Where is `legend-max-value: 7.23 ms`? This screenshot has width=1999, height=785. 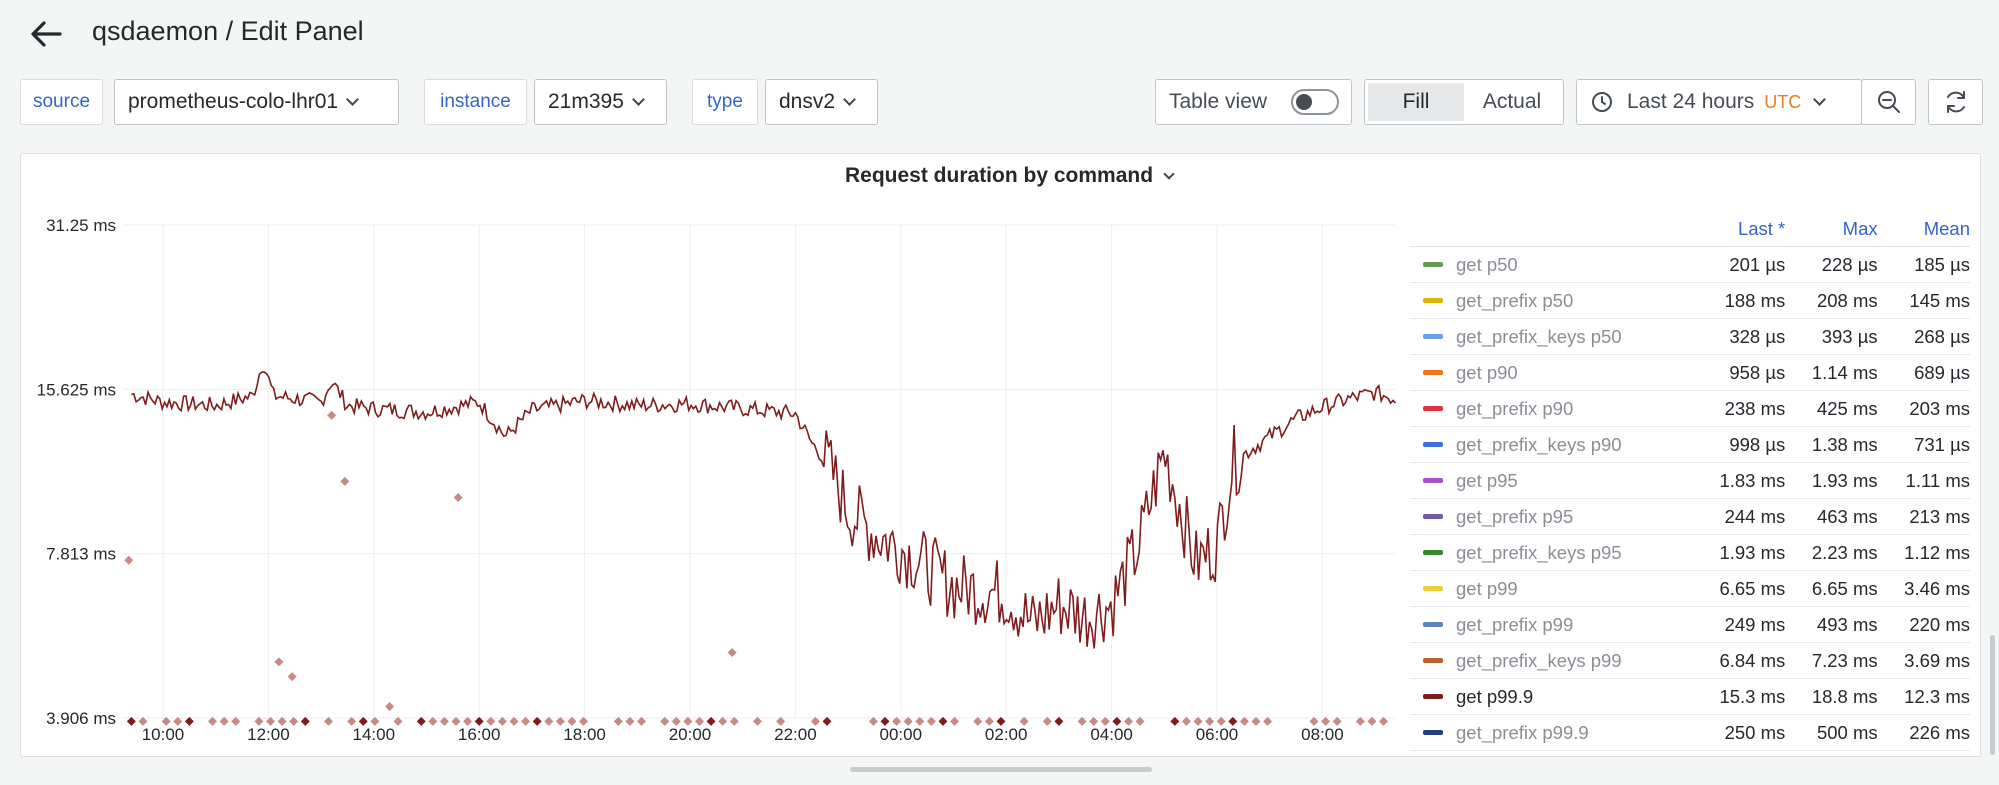
legend-max-value: 7.23 ms is located at coordinates (1844, 660).